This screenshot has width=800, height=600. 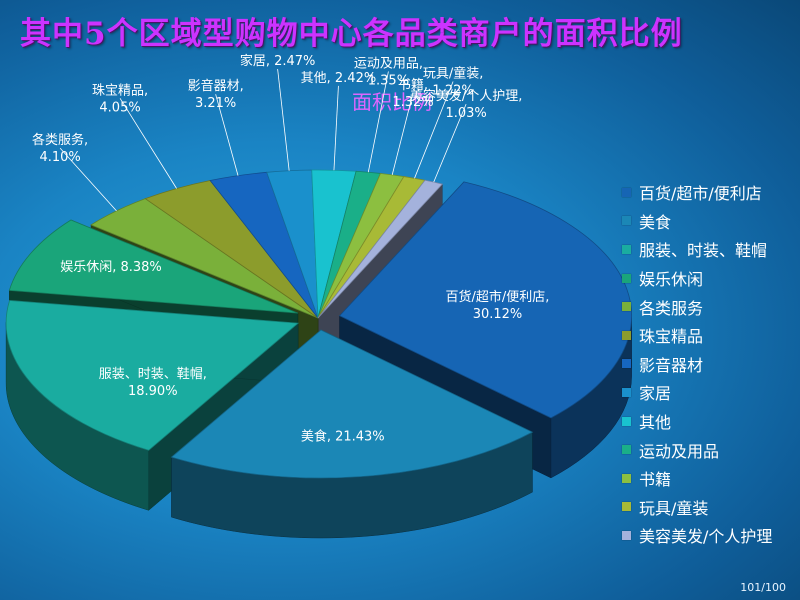 I want to click on data-label-3: 娱乐休闲, 8.38%, so click(x=111, y=267).